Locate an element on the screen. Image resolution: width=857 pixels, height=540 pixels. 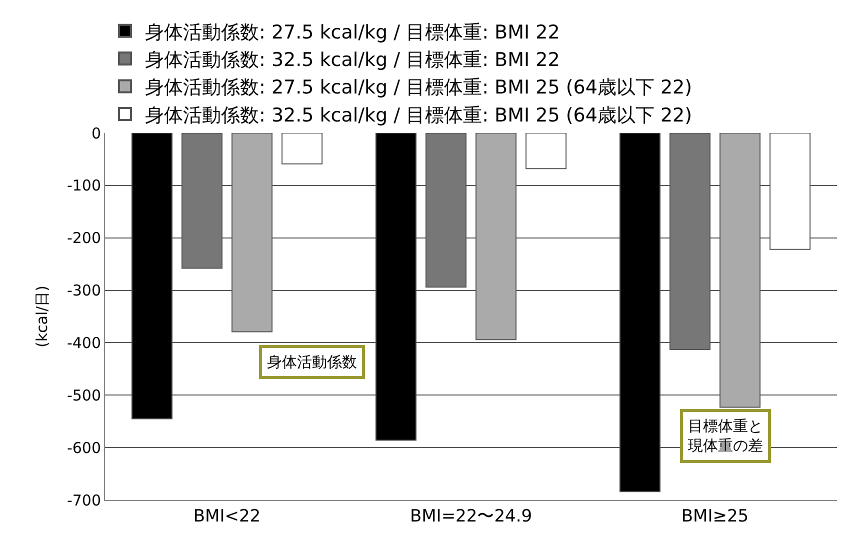
y-tick-label: -200 is located at coordinates (83, 238).